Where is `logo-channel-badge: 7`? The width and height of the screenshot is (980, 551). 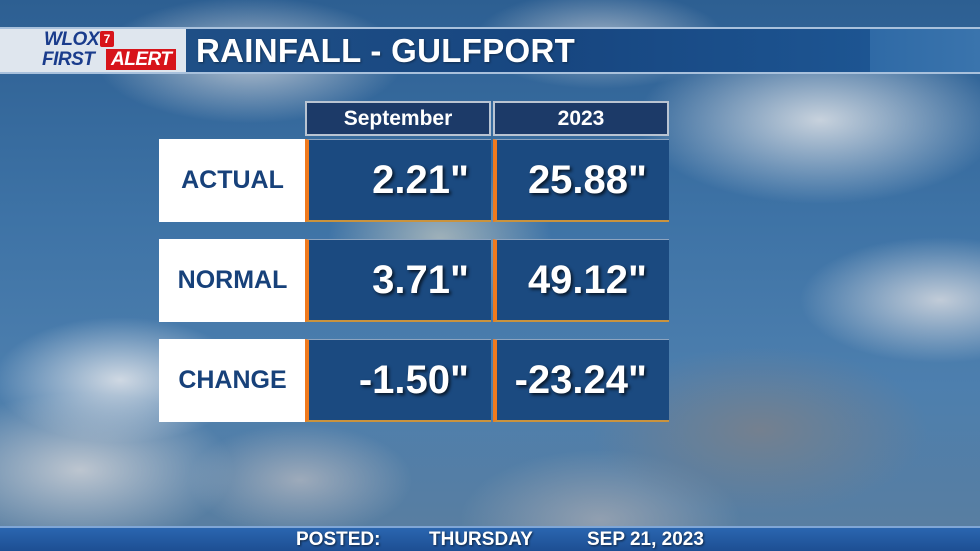 logo-channel-badge: 7 is located at coordinates (107, 39).